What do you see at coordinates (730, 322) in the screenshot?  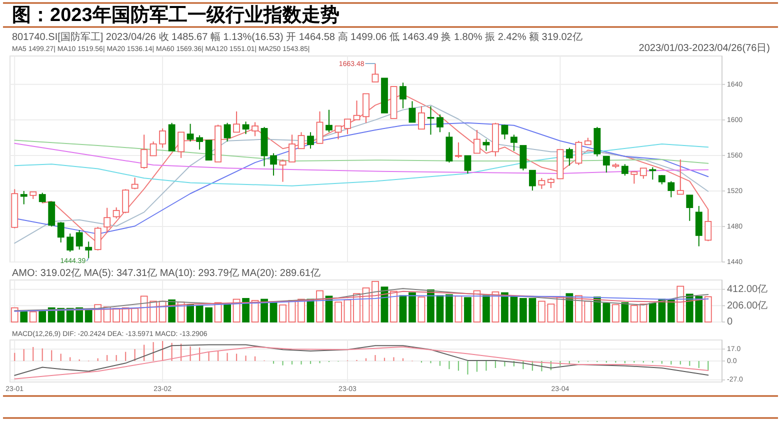 I see `y-tick-label: 0` at bounding box center [730, 322].